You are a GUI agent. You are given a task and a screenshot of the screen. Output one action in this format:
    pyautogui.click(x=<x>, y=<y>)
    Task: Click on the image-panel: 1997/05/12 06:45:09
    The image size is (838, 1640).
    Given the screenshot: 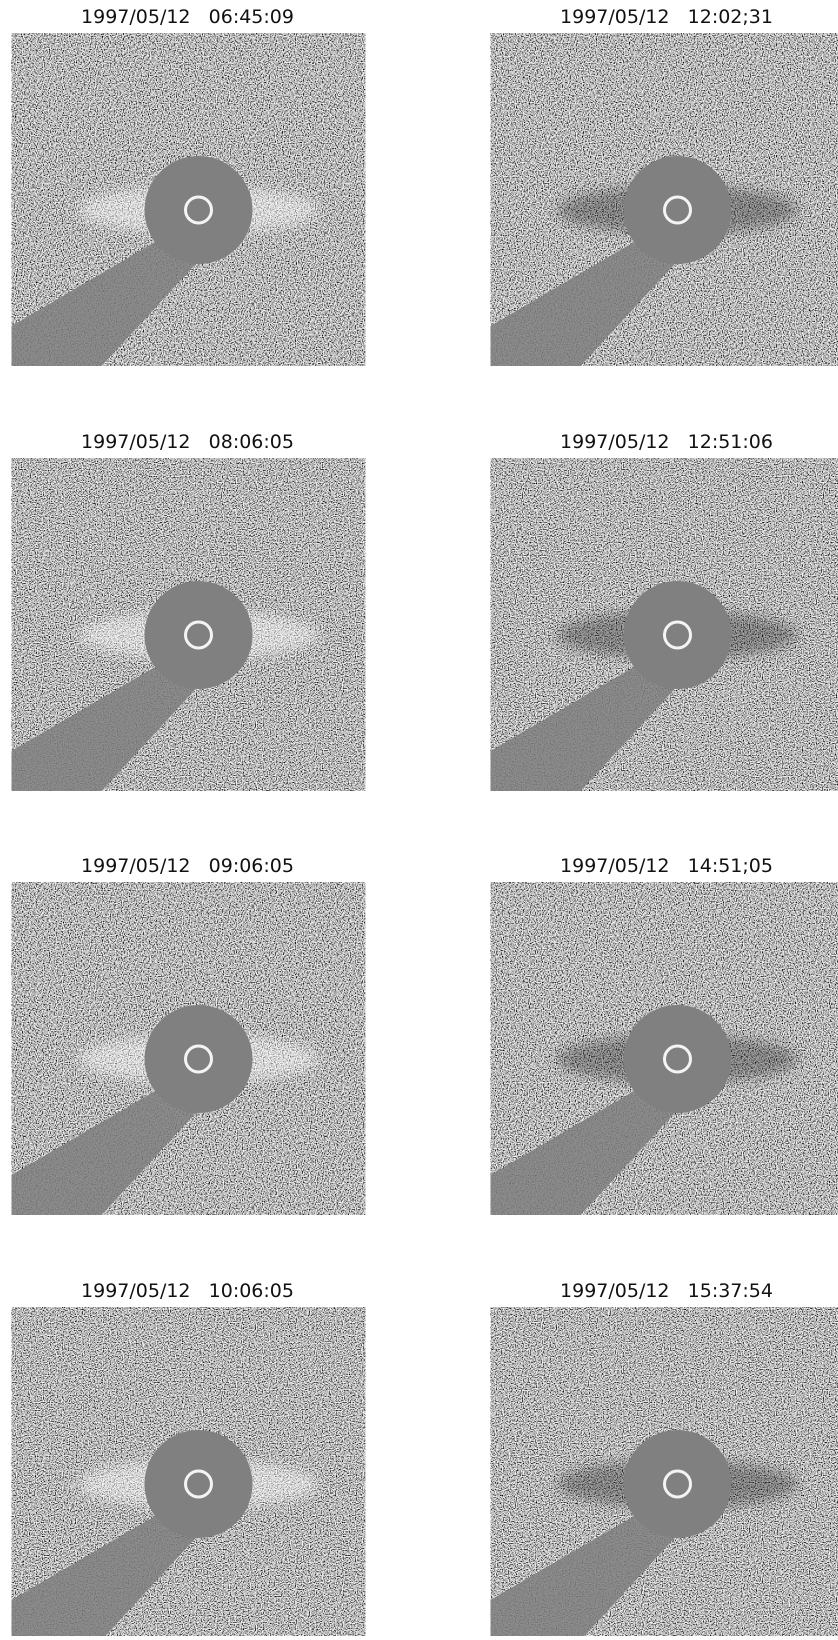 What is the action you would take?
    pyautogui.click(x=189, y=186)
    